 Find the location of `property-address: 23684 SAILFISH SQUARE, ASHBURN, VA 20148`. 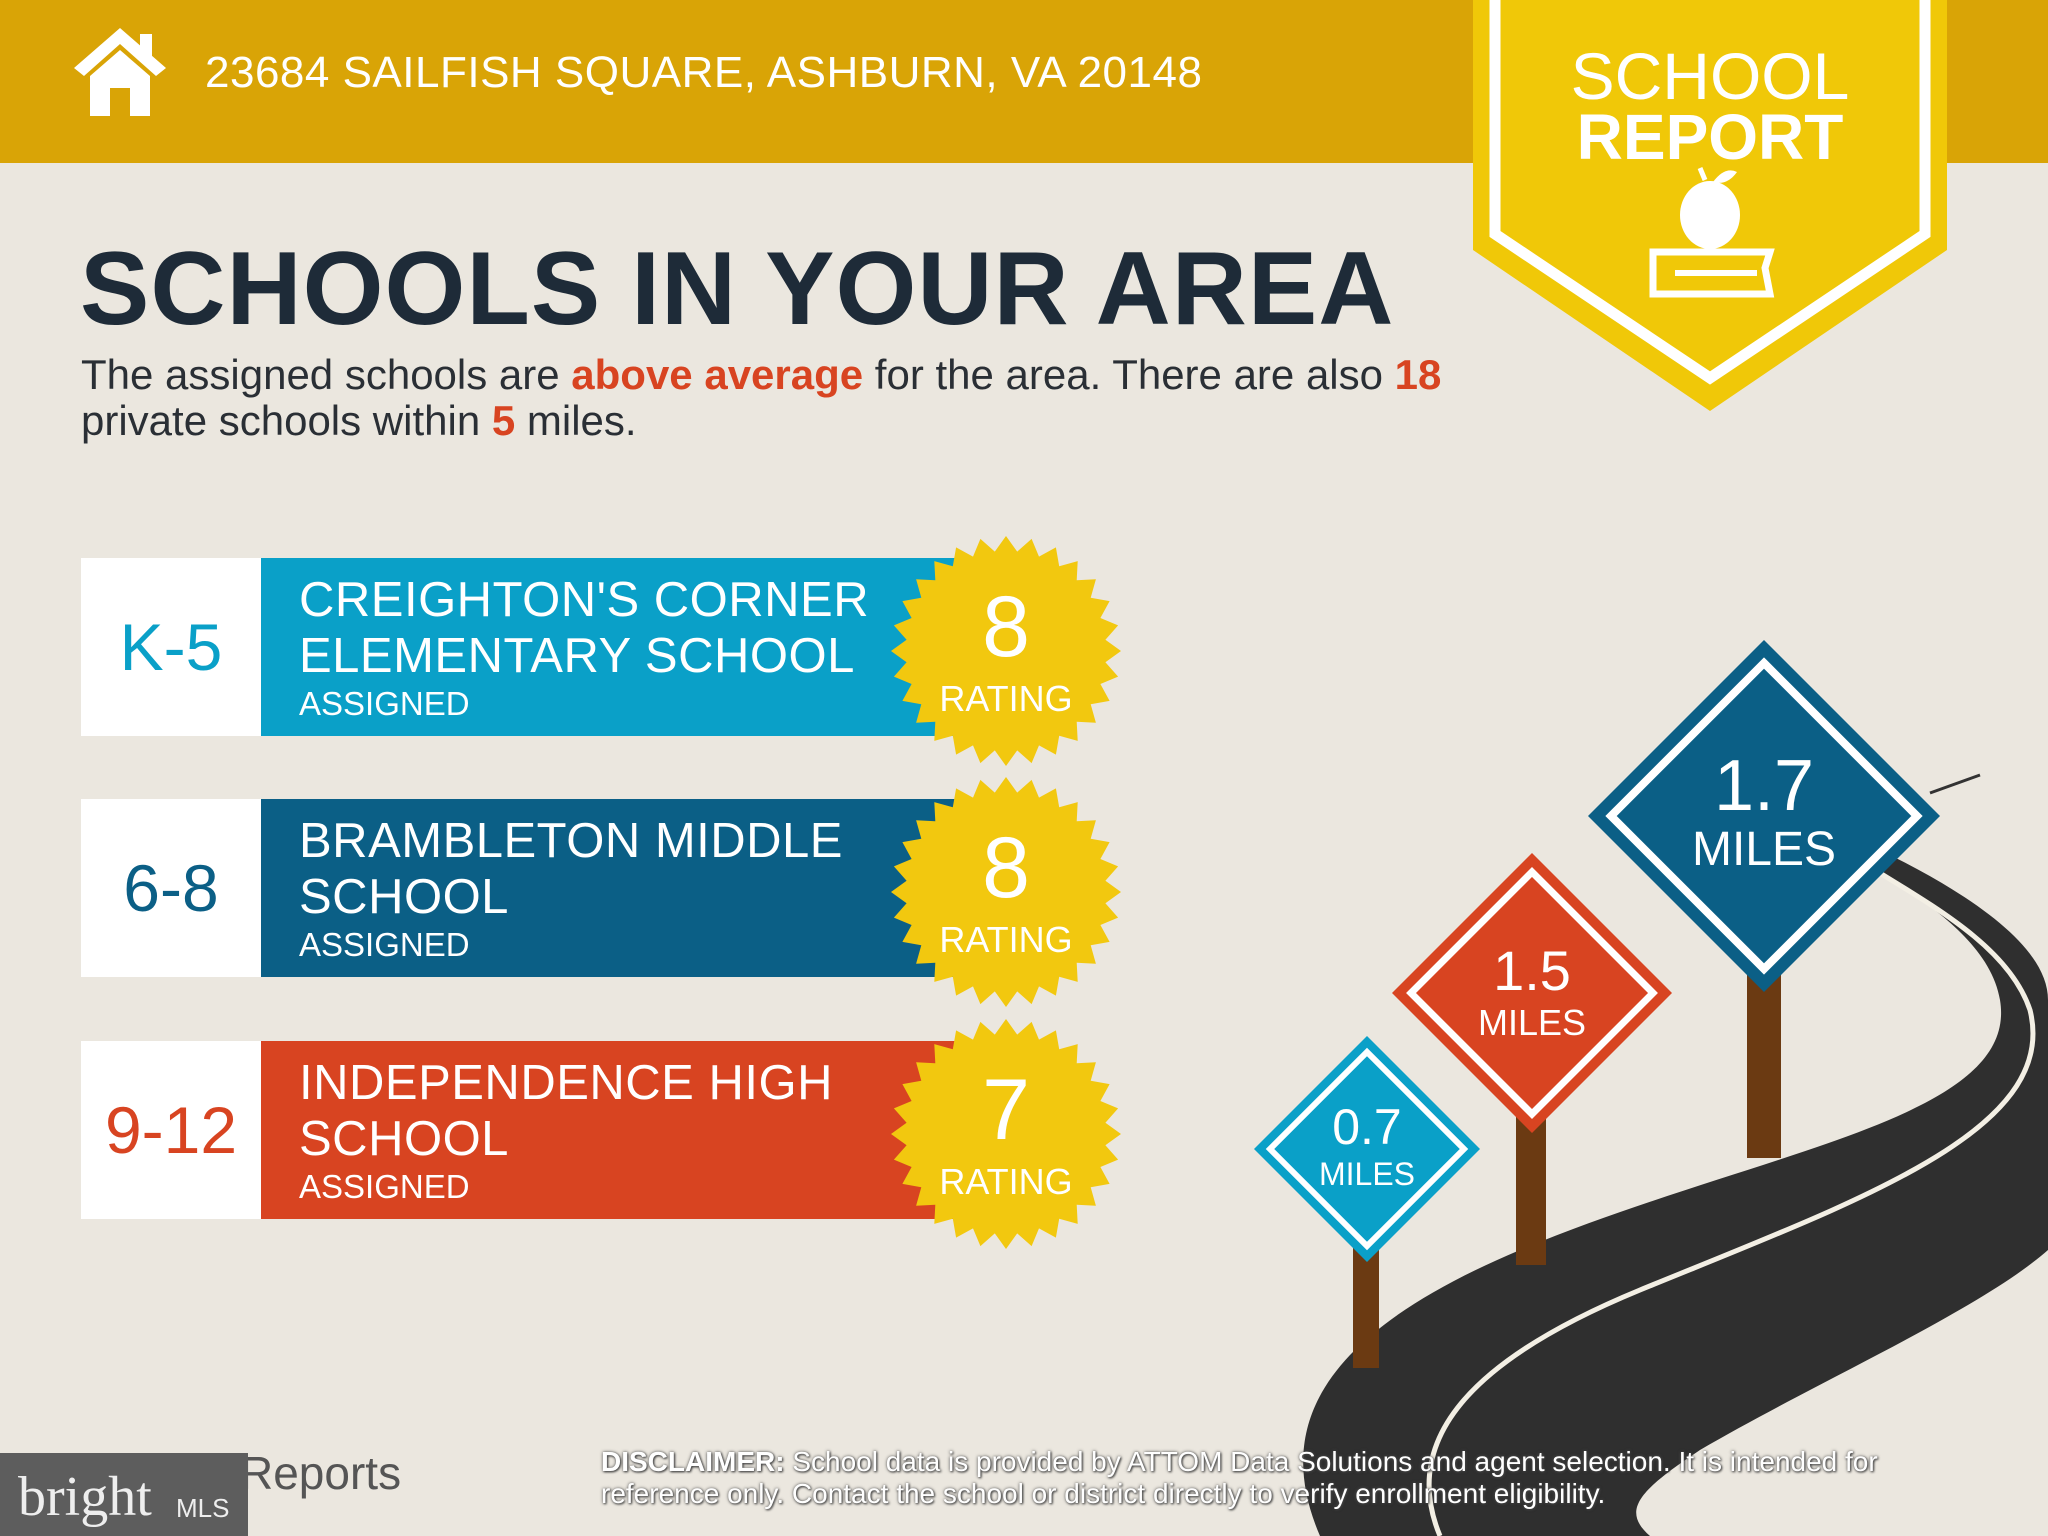

property-address: 23684 SAILFISH SQUARE, ASHBURN, VA 20148 is located at coordinates (704, 72).